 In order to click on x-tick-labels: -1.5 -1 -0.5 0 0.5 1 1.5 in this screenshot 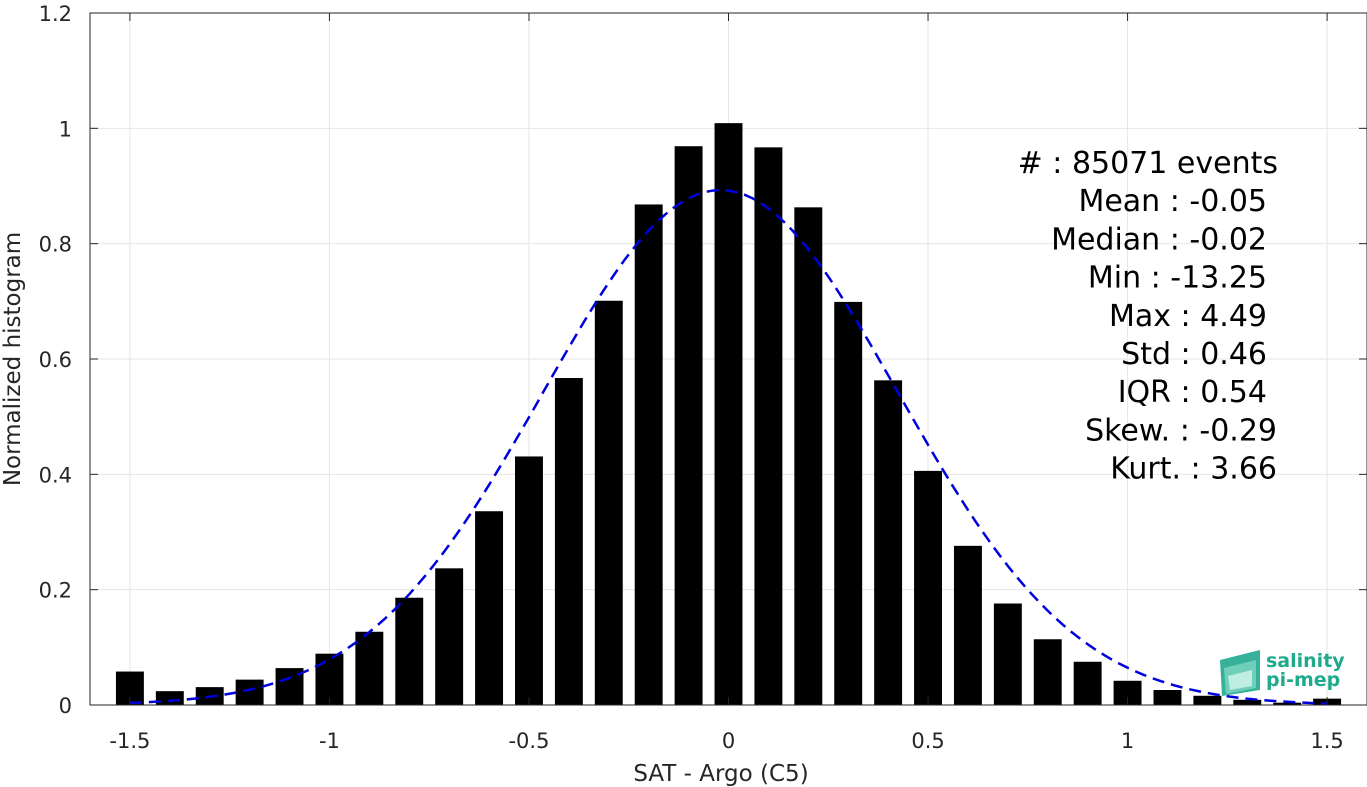, I will do `click(726, 741)`.